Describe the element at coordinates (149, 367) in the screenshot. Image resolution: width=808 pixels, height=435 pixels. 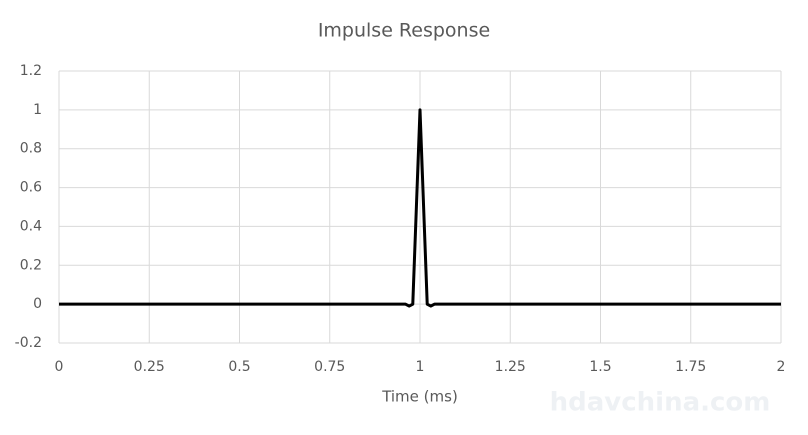
I see `x-tick-label: 0.25` at that location.